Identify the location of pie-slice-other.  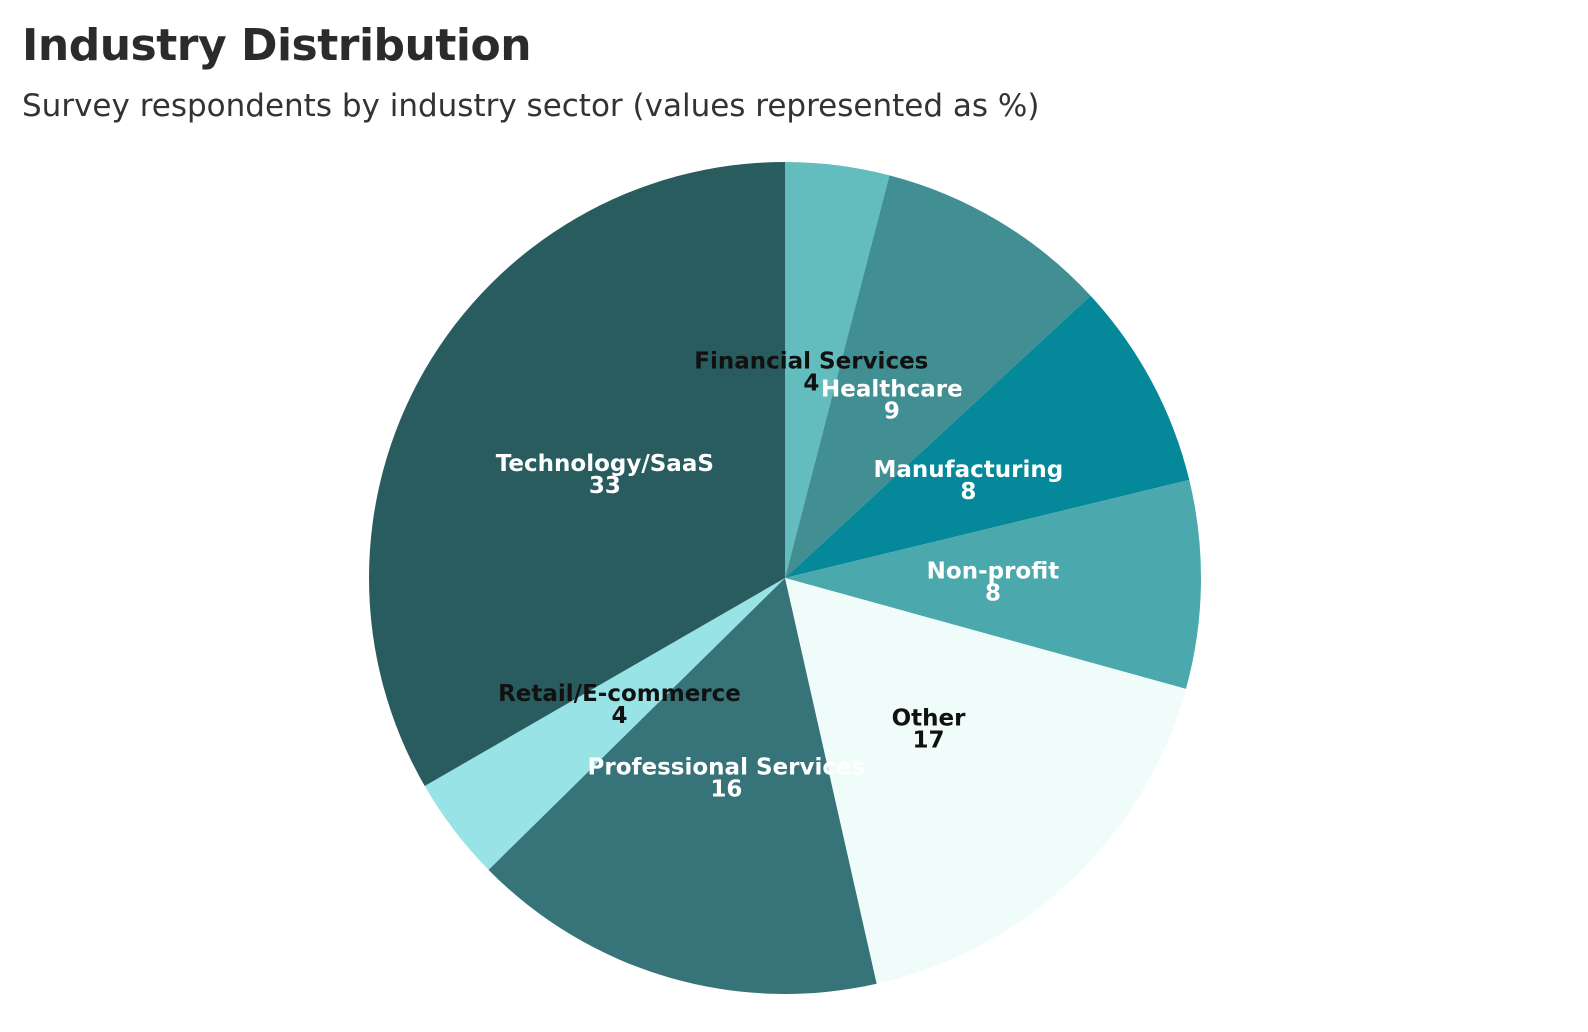
(985, 781).